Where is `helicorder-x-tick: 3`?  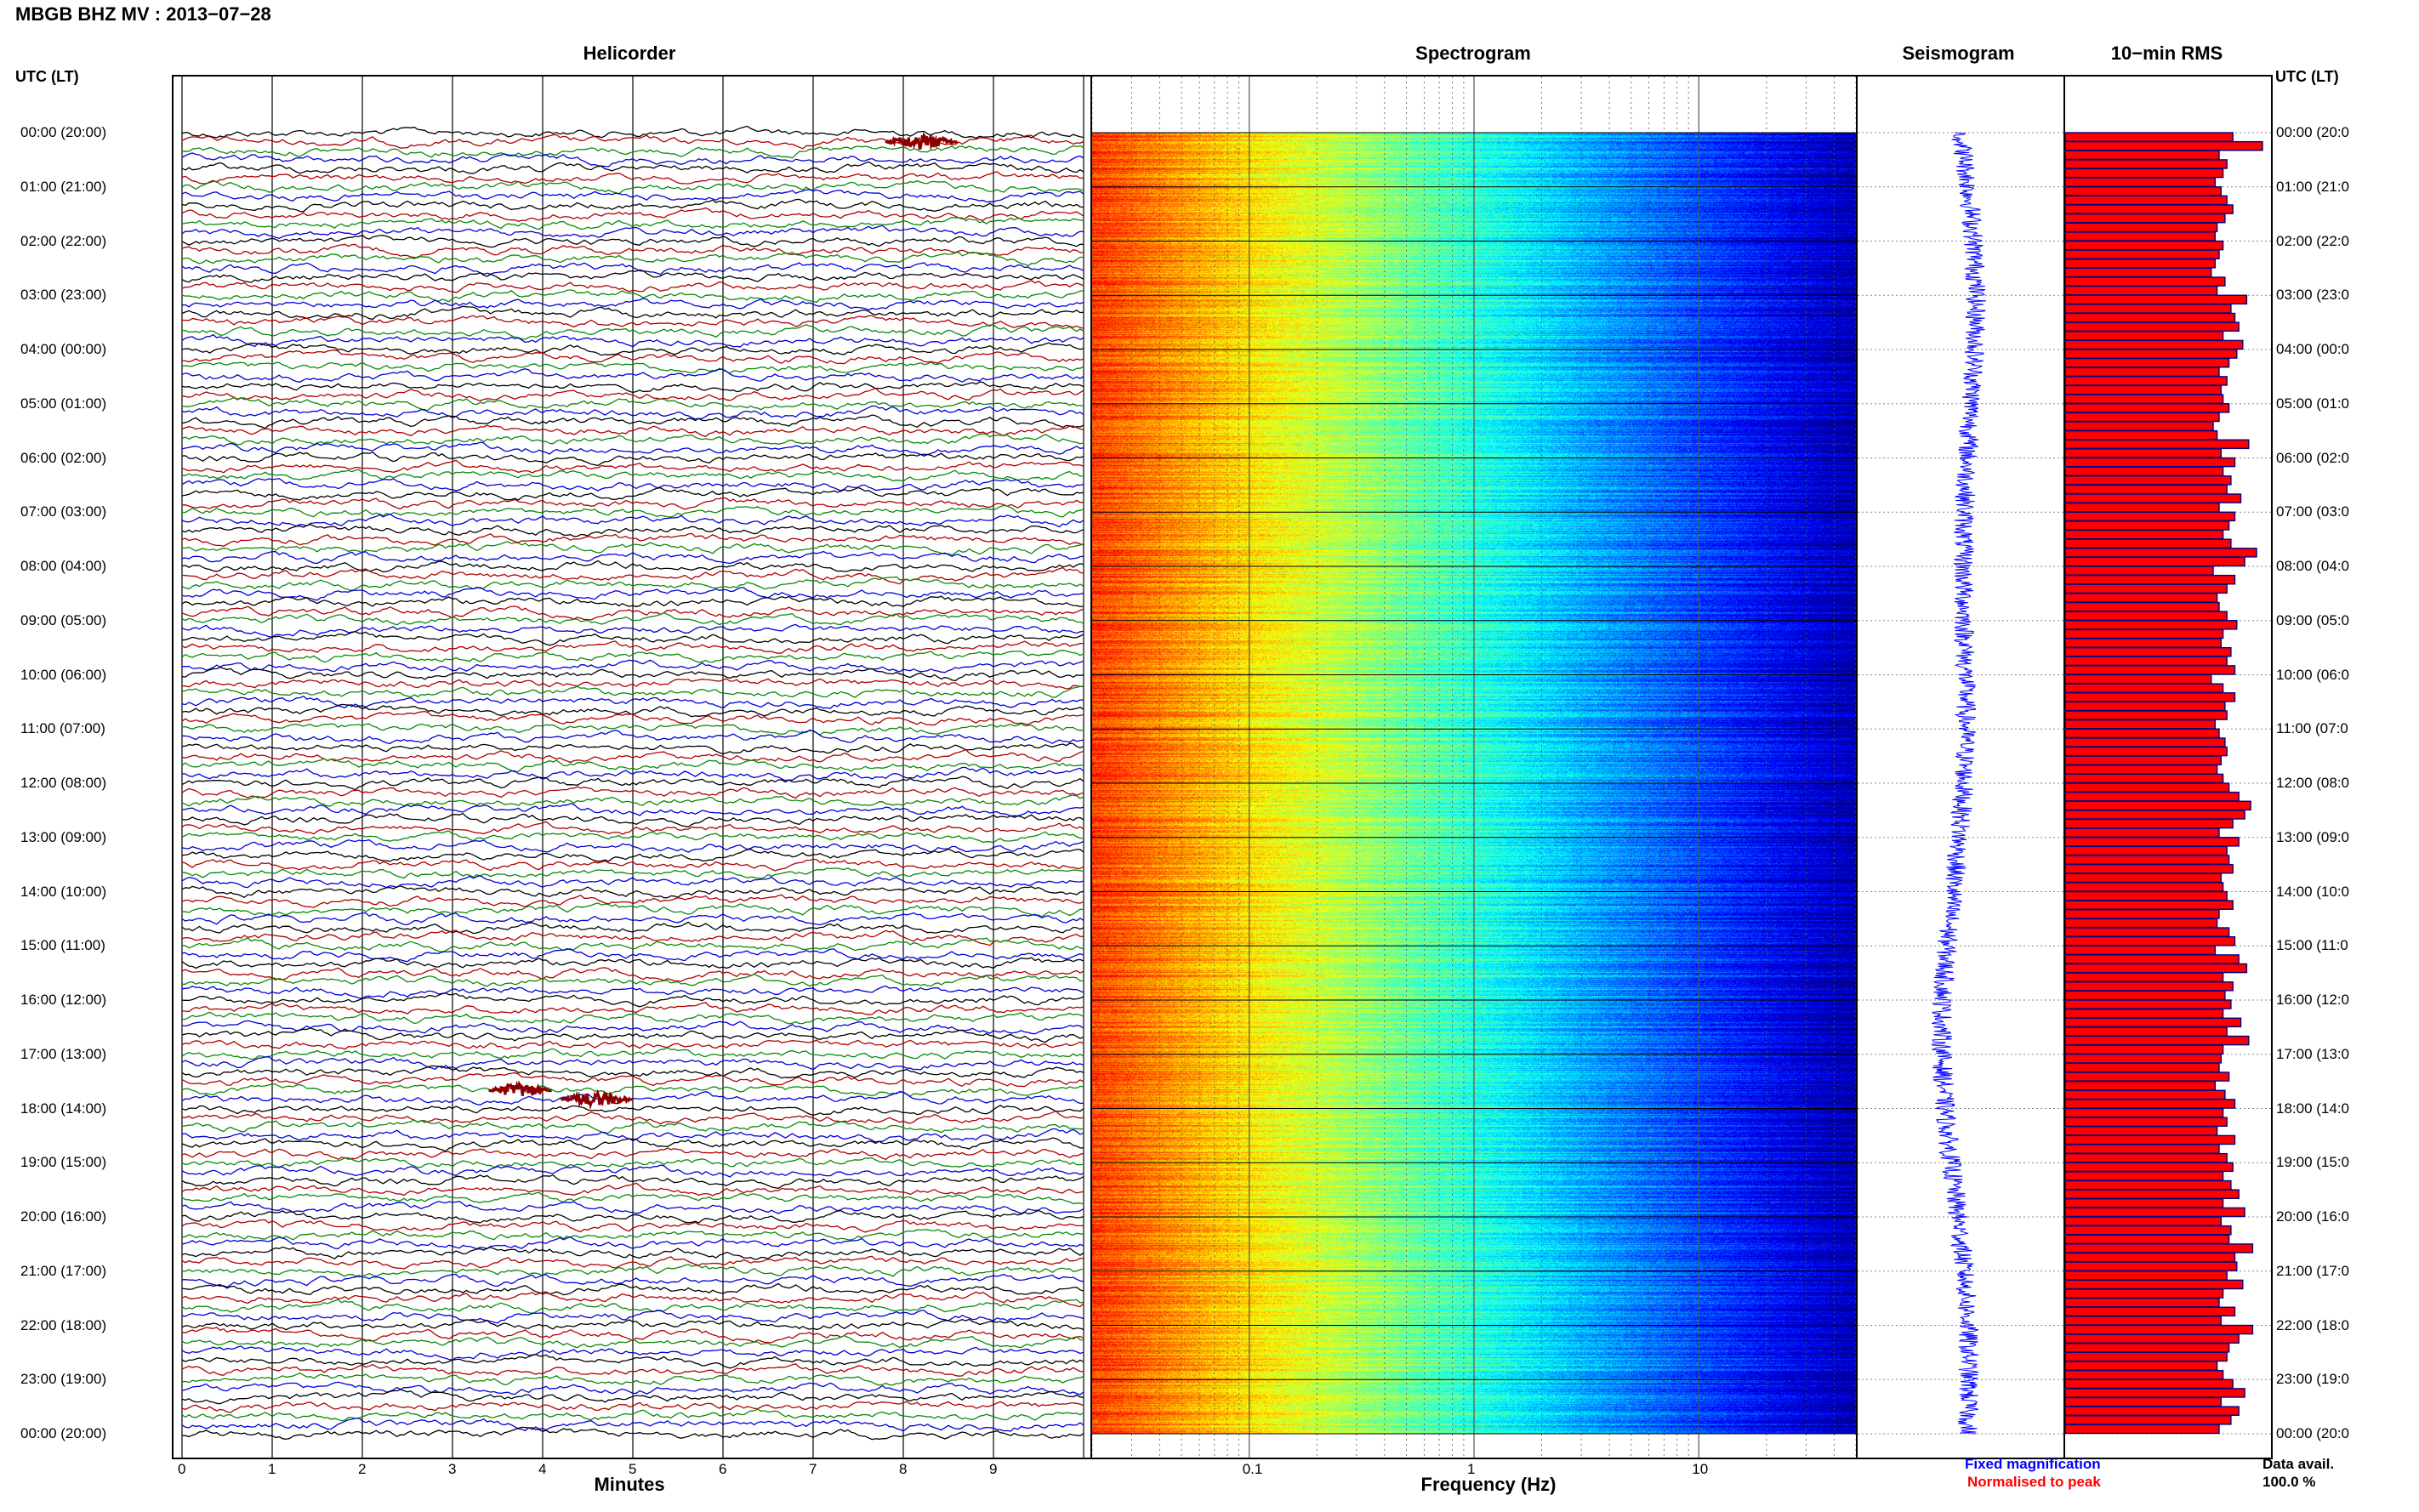 helicorder-x-tick: 3 is located at coordinates (452, 1469).